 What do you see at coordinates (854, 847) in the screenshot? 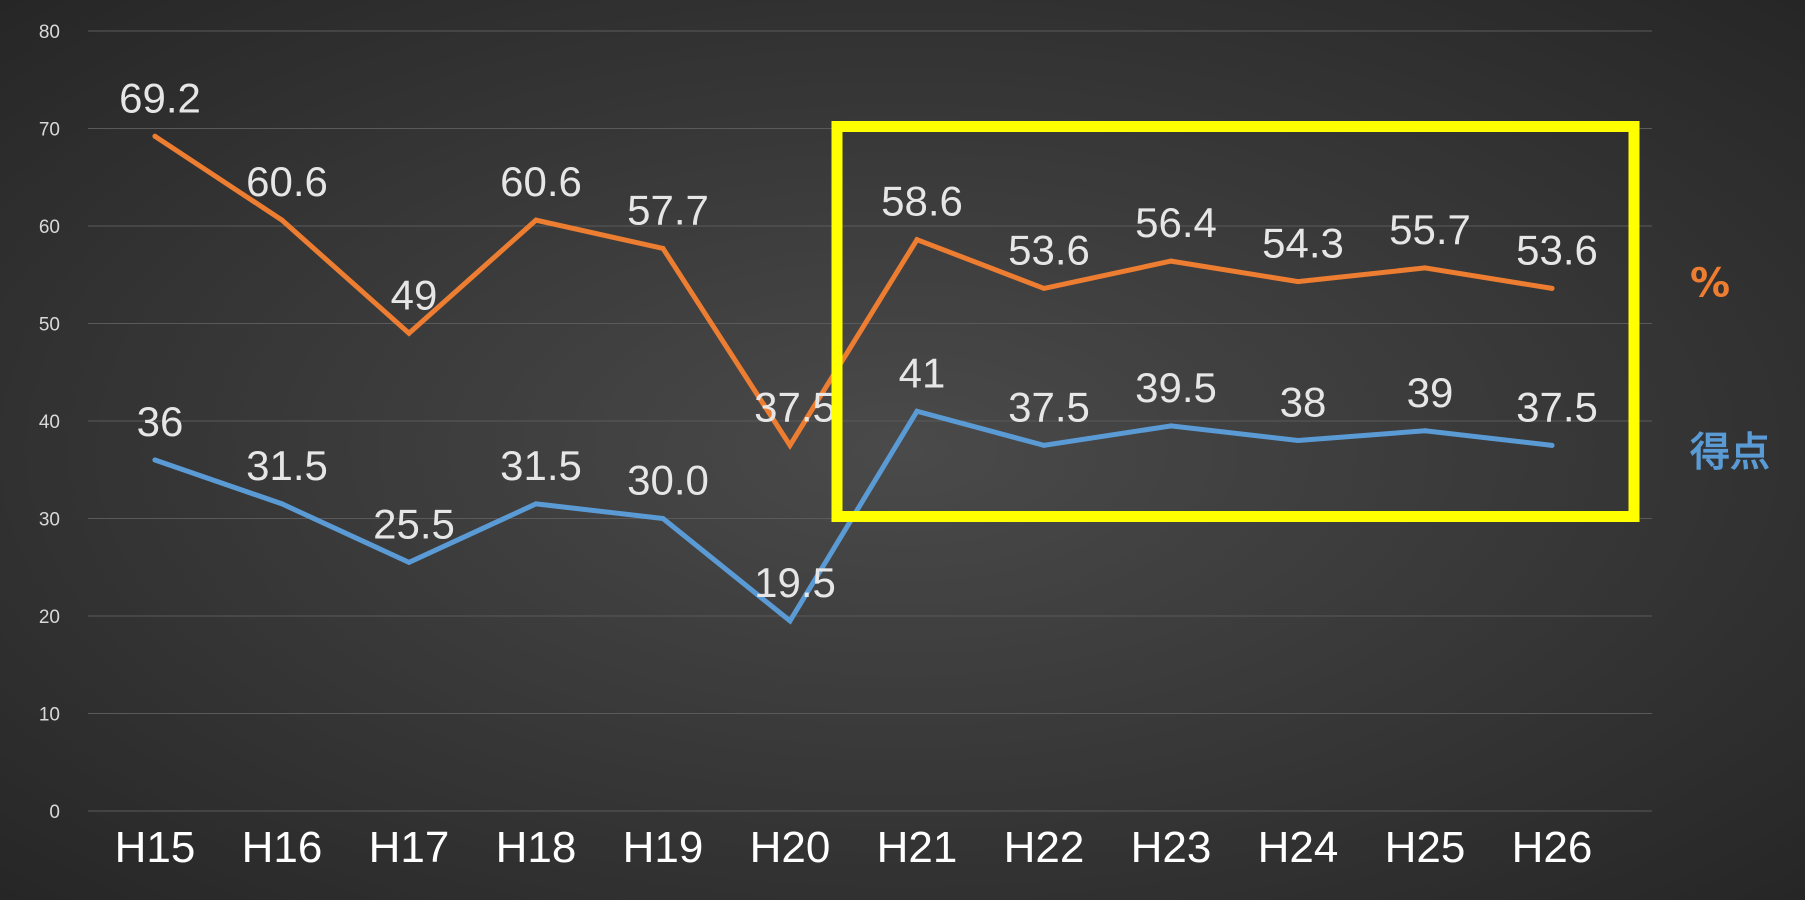
I see `x-axis: H15 H16 H17 H18 H19 H20 H21 H22 H23 H24 H25 H26` at bounding box center [854, 847].